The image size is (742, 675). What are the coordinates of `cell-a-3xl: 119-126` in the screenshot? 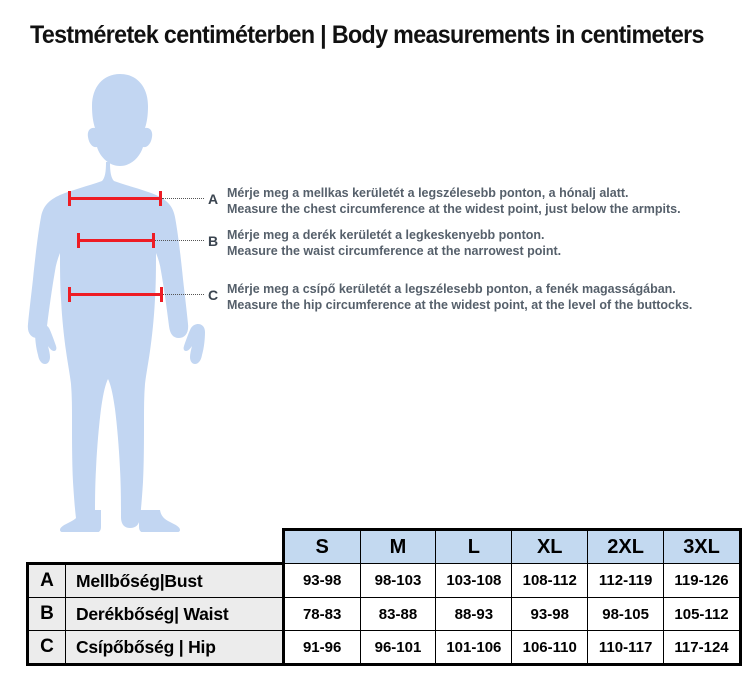 It's located at (702, 580).